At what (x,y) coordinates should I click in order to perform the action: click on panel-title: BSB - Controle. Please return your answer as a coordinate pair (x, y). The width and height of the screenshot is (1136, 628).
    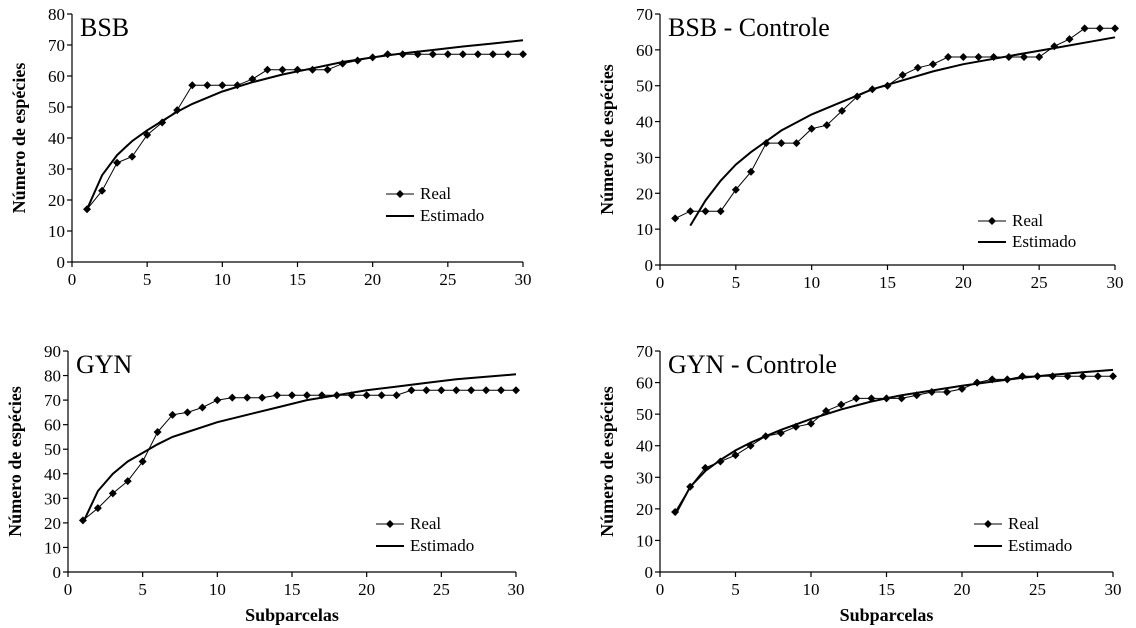
    Looking at the image, I should click on (749, 27).